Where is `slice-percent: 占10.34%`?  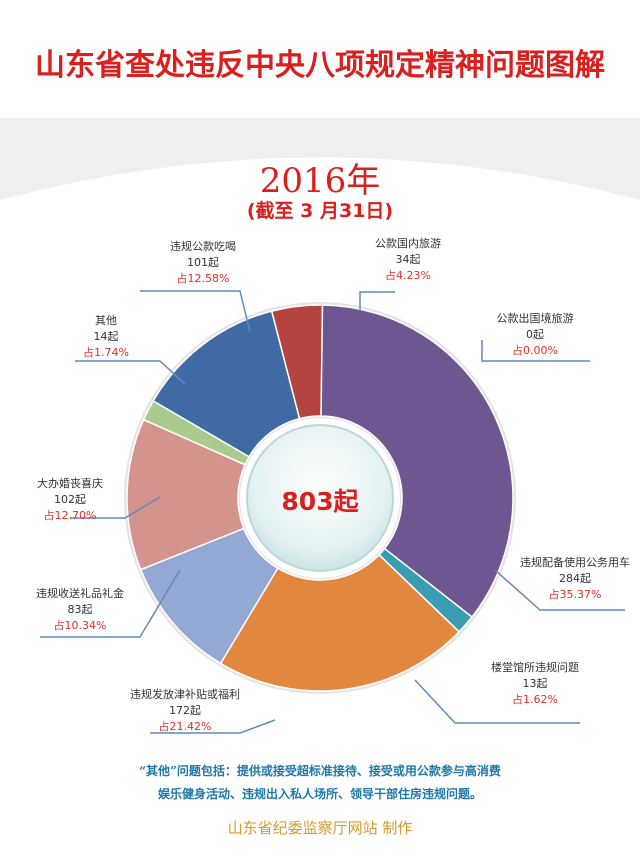 slice-percent: 占10.34% is located at coordinates (80, 625).